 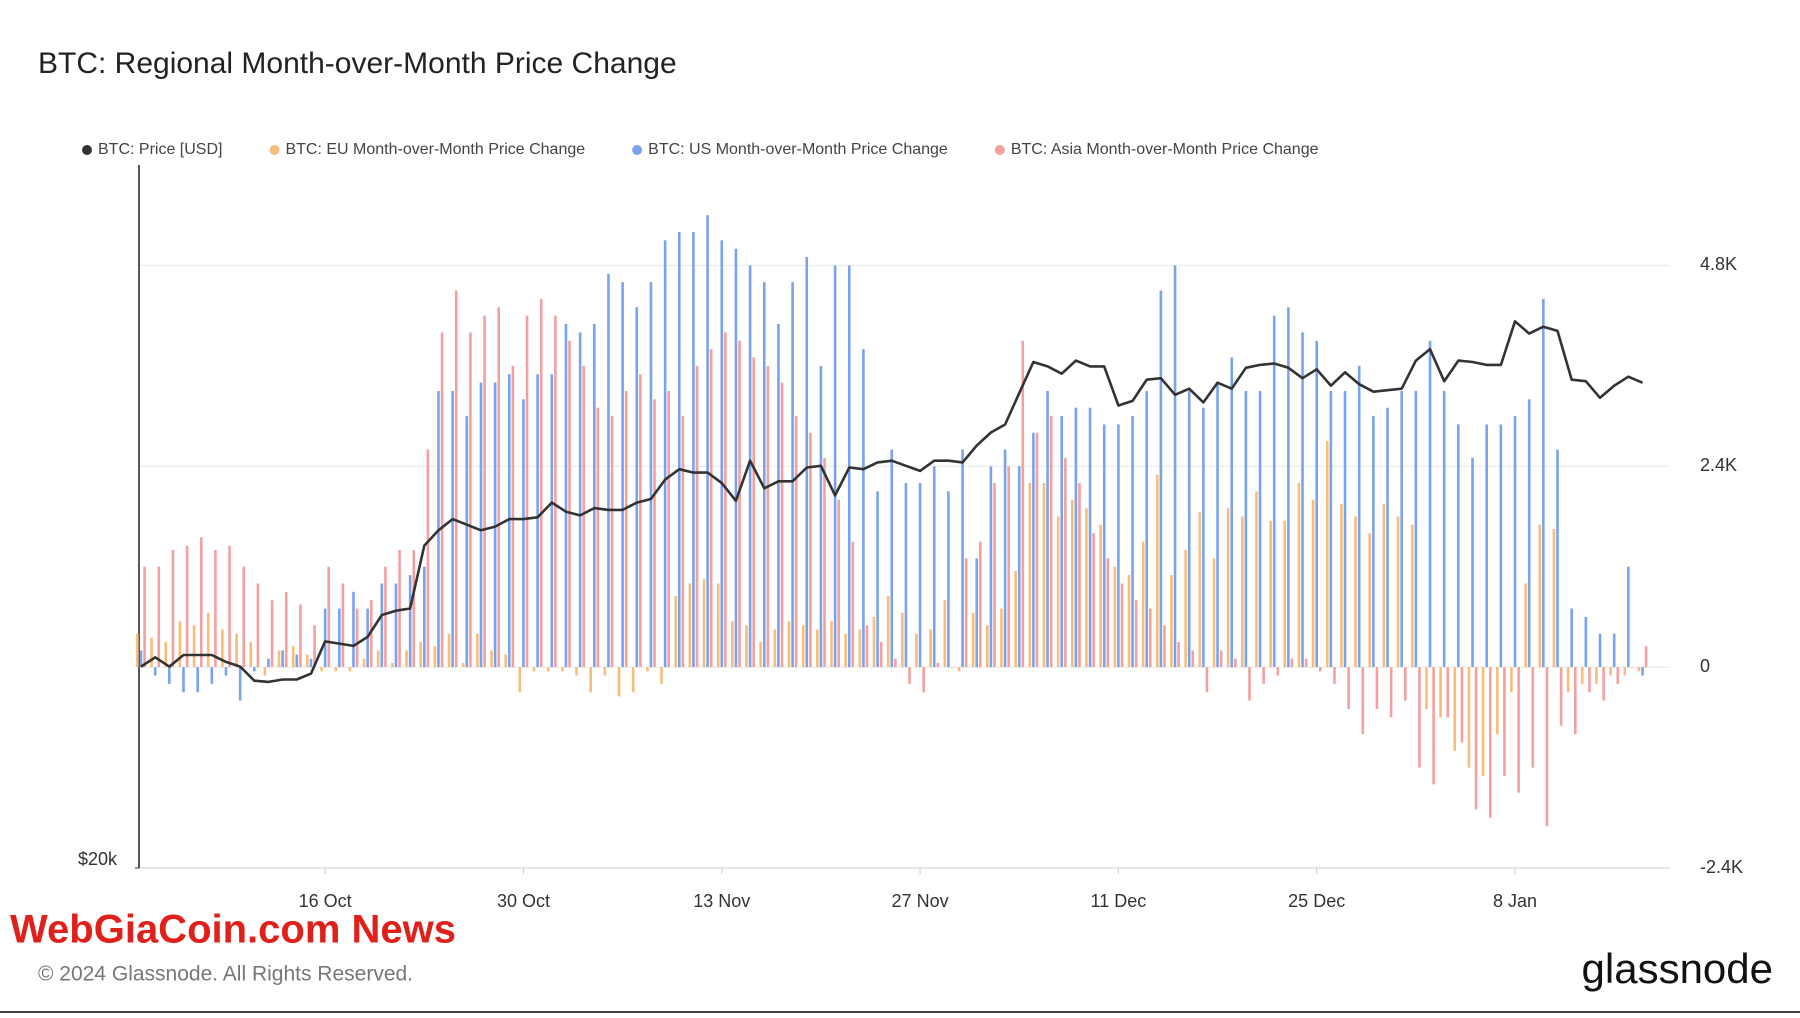 What do you see at coordinates (721, 901) in the screenshot?
I see `x-tick-label: 13 Nov` at bounding box center [721, 901].